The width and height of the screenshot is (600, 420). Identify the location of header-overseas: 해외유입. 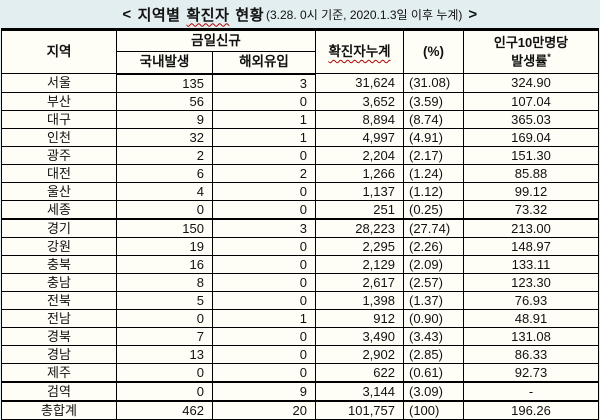
(264, 63).